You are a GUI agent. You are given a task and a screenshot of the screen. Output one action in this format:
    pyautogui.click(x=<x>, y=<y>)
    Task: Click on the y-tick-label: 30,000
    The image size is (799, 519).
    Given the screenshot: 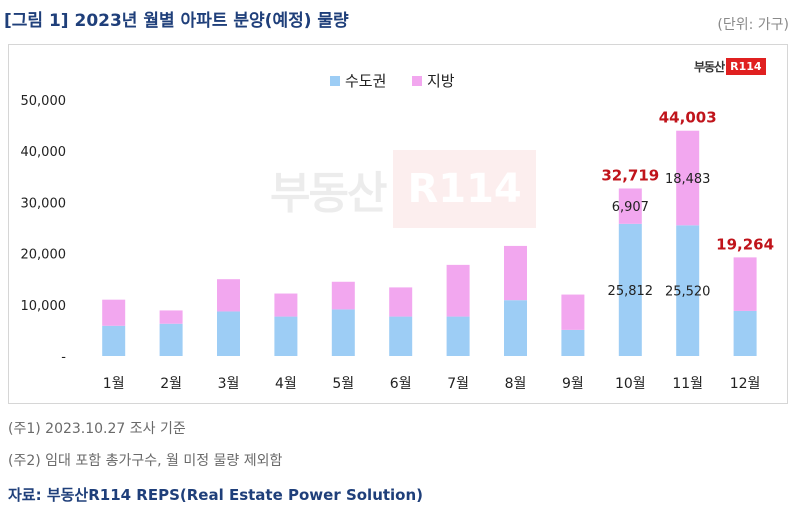 What is the action you would take?
    pyautogui.click(x=44, y=203)
    